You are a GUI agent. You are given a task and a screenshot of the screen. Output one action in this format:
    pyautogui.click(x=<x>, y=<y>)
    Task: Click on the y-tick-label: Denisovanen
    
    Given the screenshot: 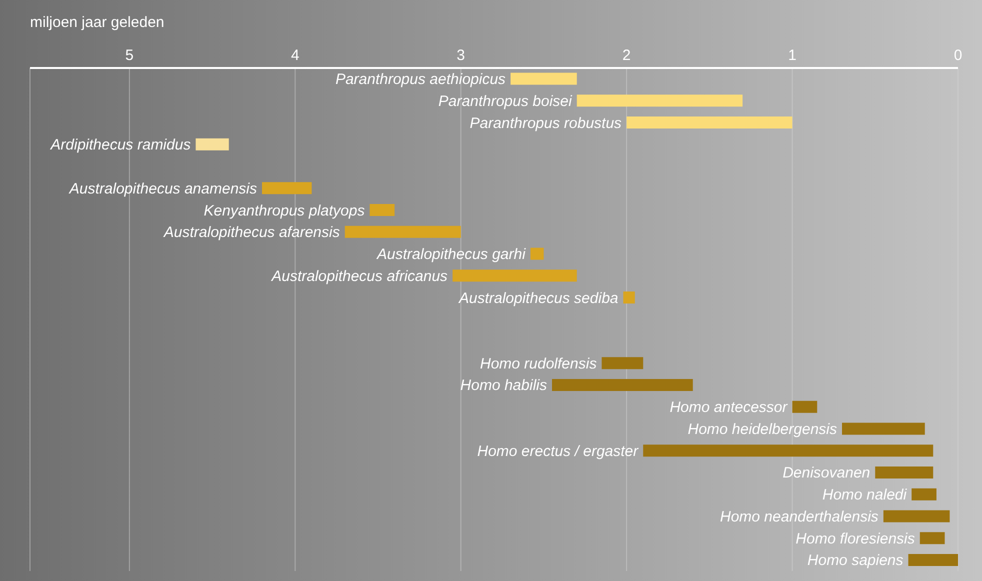 What is the action you would take?
    pyautogui.click(x=826, y=473)
    